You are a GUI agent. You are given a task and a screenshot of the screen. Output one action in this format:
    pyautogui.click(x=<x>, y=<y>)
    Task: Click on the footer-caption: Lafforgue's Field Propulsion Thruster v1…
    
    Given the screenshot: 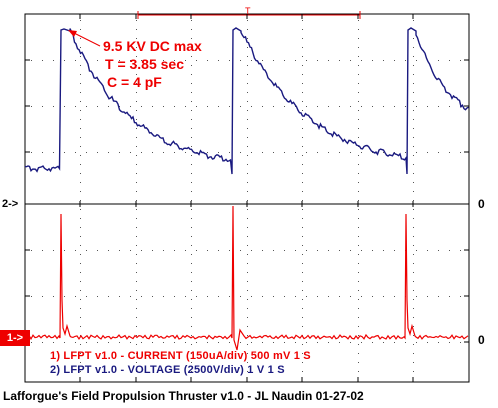 What is the action you would take?
    pyautogui.click(x=183, y=396)
    